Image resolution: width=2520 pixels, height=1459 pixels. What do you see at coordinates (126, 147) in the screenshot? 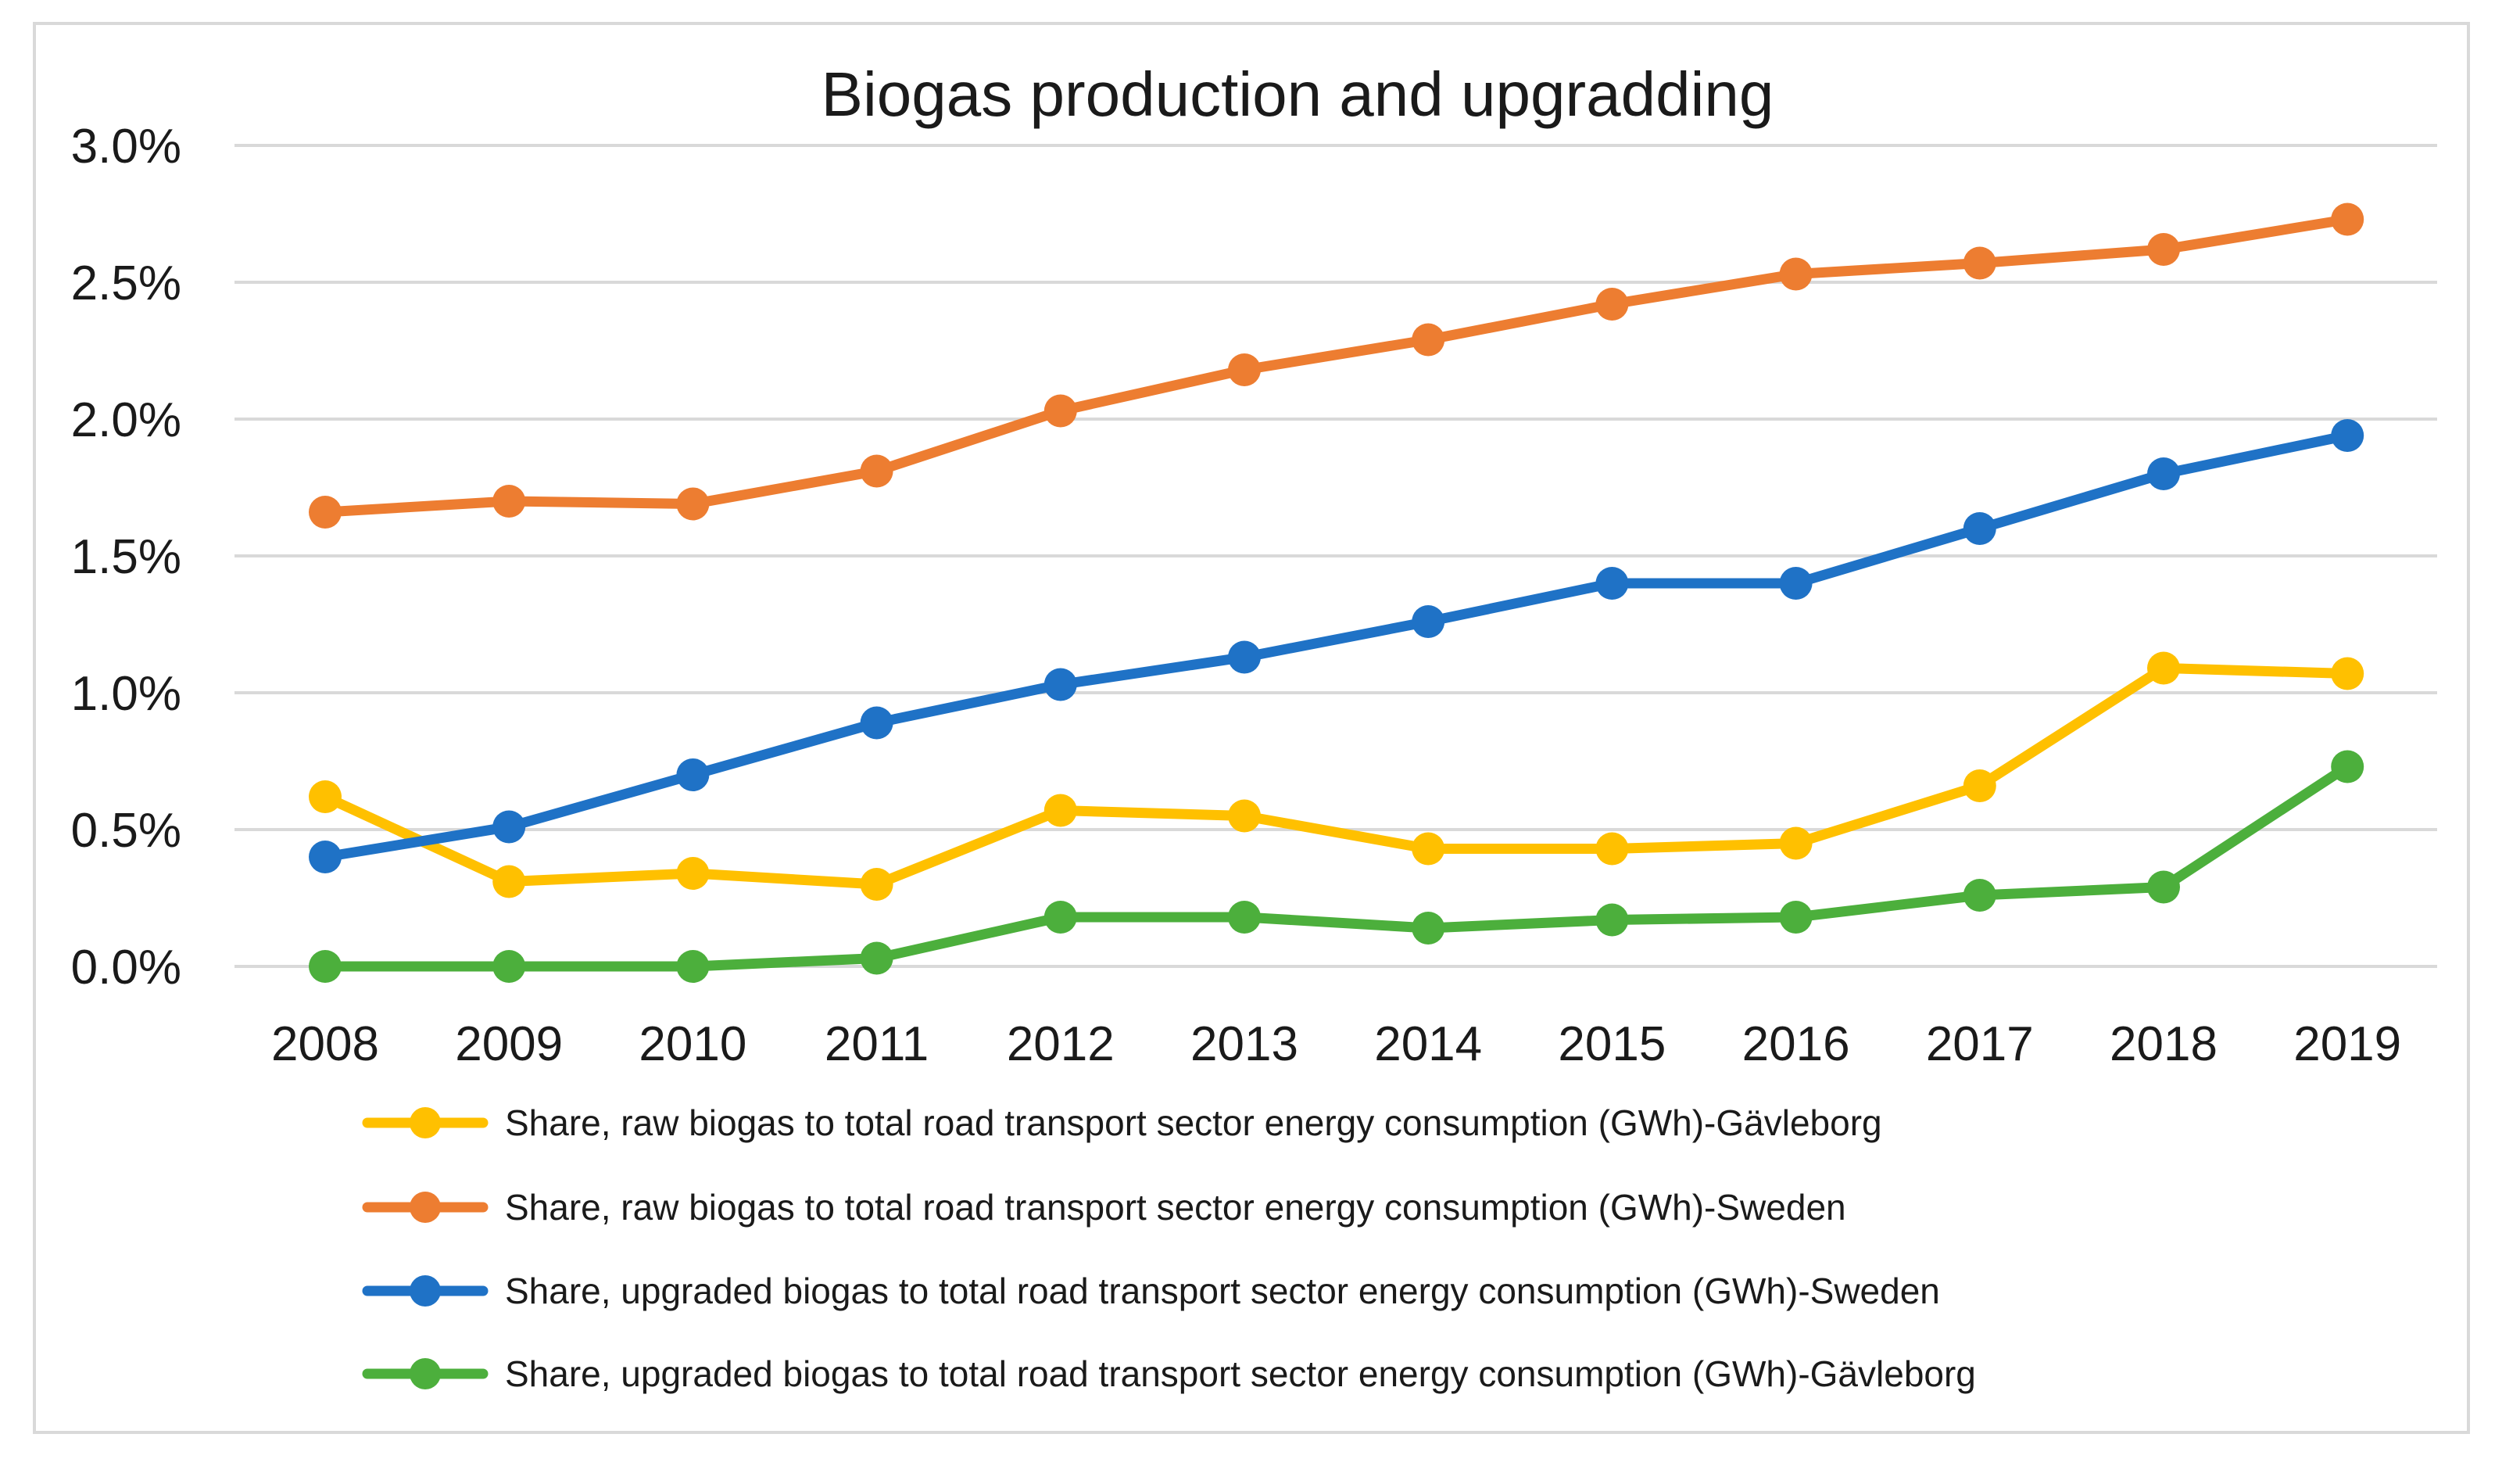
I see `y-tick-label: 3.0%` at bounding box center [126, 147].